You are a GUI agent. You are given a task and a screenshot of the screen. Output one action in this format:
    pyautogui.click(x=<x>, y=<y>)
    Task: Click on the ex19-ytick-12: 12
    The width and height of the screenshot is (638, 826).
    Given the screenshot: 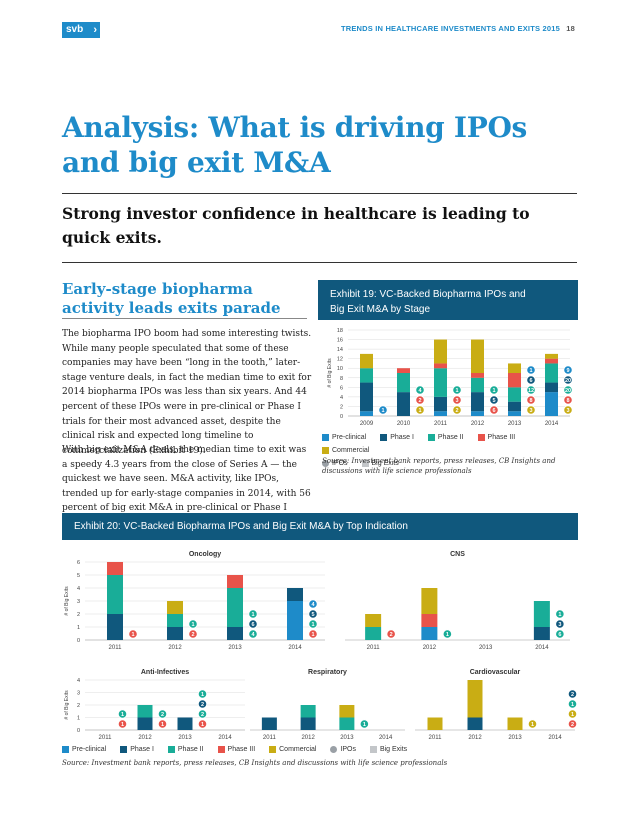 What is the action you would take?
    pyautogui.click(x=340, y=360)
    